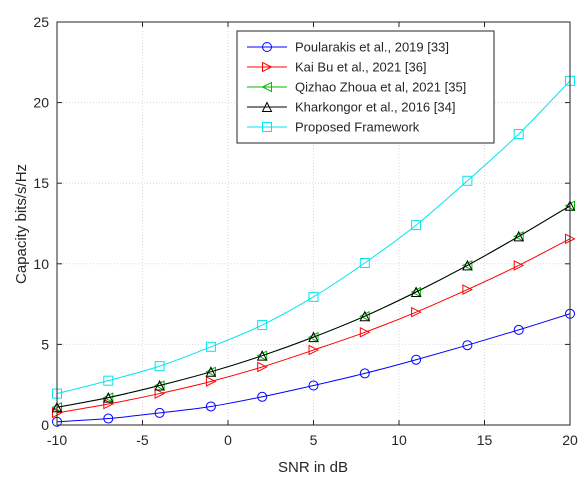 Image resolution: width=585 pixels, height=489 pixels. I want to click on y-tick-label: 15, so click(41, 183).